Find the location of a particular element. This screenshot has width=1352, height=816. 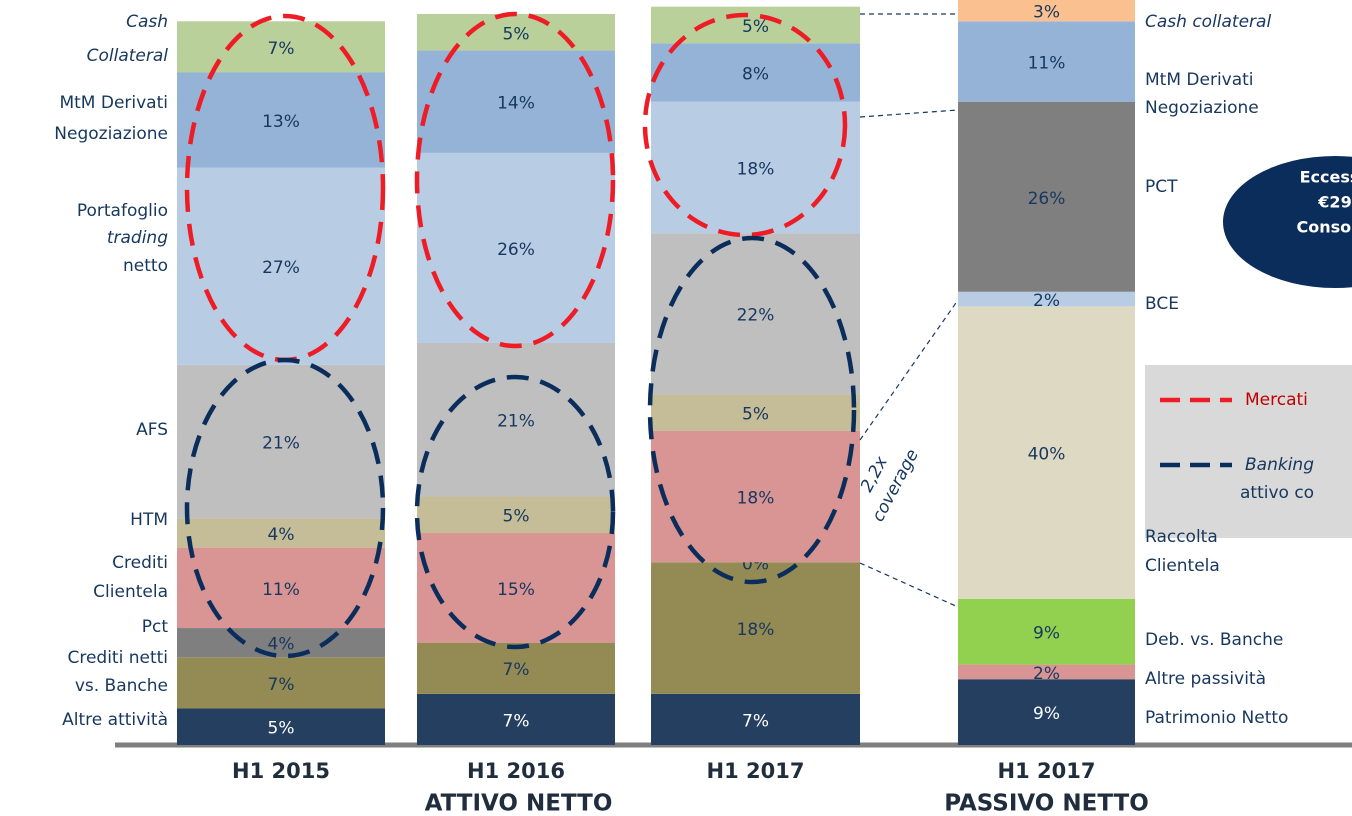

series-name: Pct is located at coordinates (155, 627).